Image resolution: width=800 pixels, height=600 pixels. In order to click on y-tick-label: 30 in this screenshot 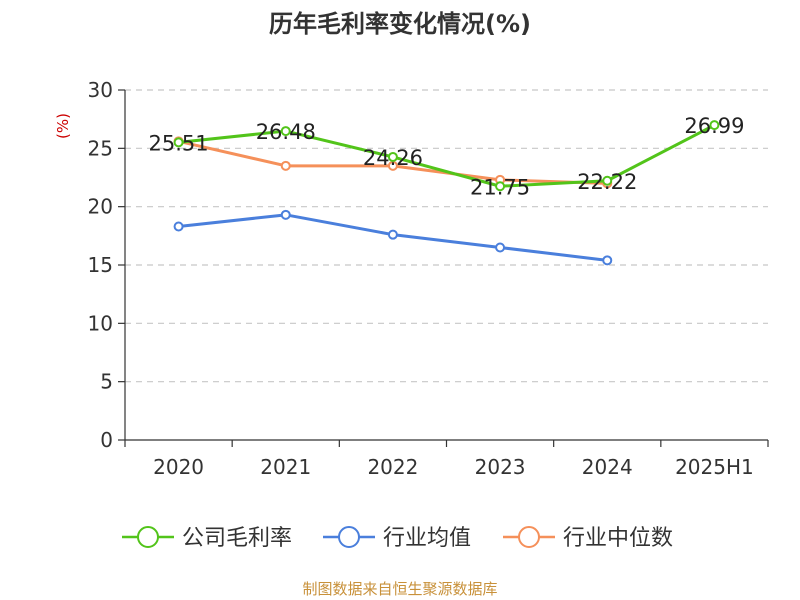, I will do `click(100, 90)`.